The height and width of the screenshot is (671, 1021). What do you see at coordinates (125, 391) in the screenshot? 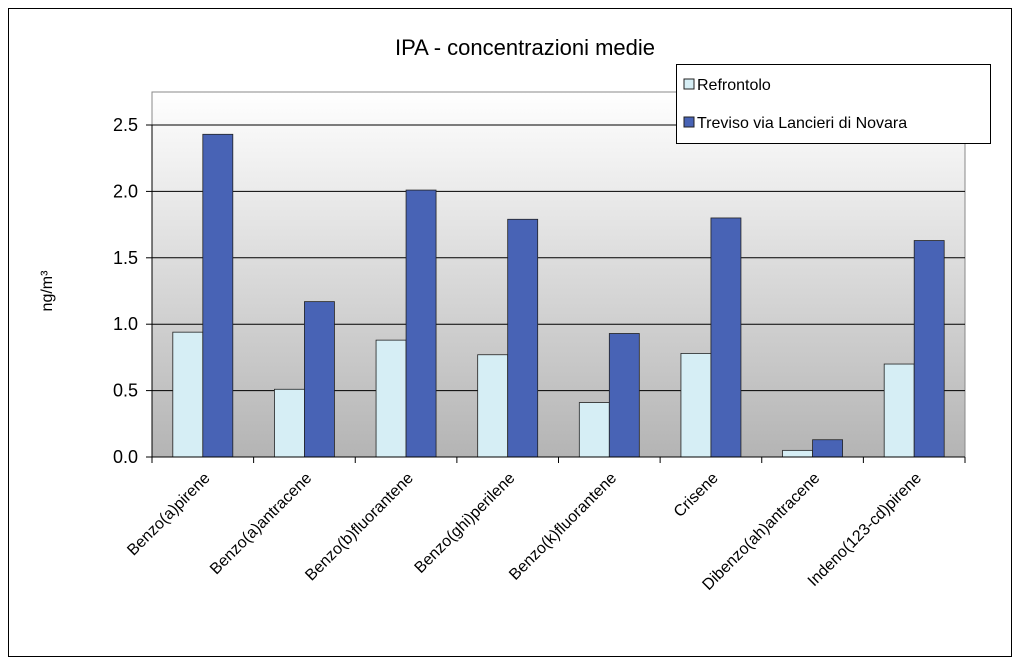
I see `y-tick-label: 0.5` at bounding box center [125, 391].